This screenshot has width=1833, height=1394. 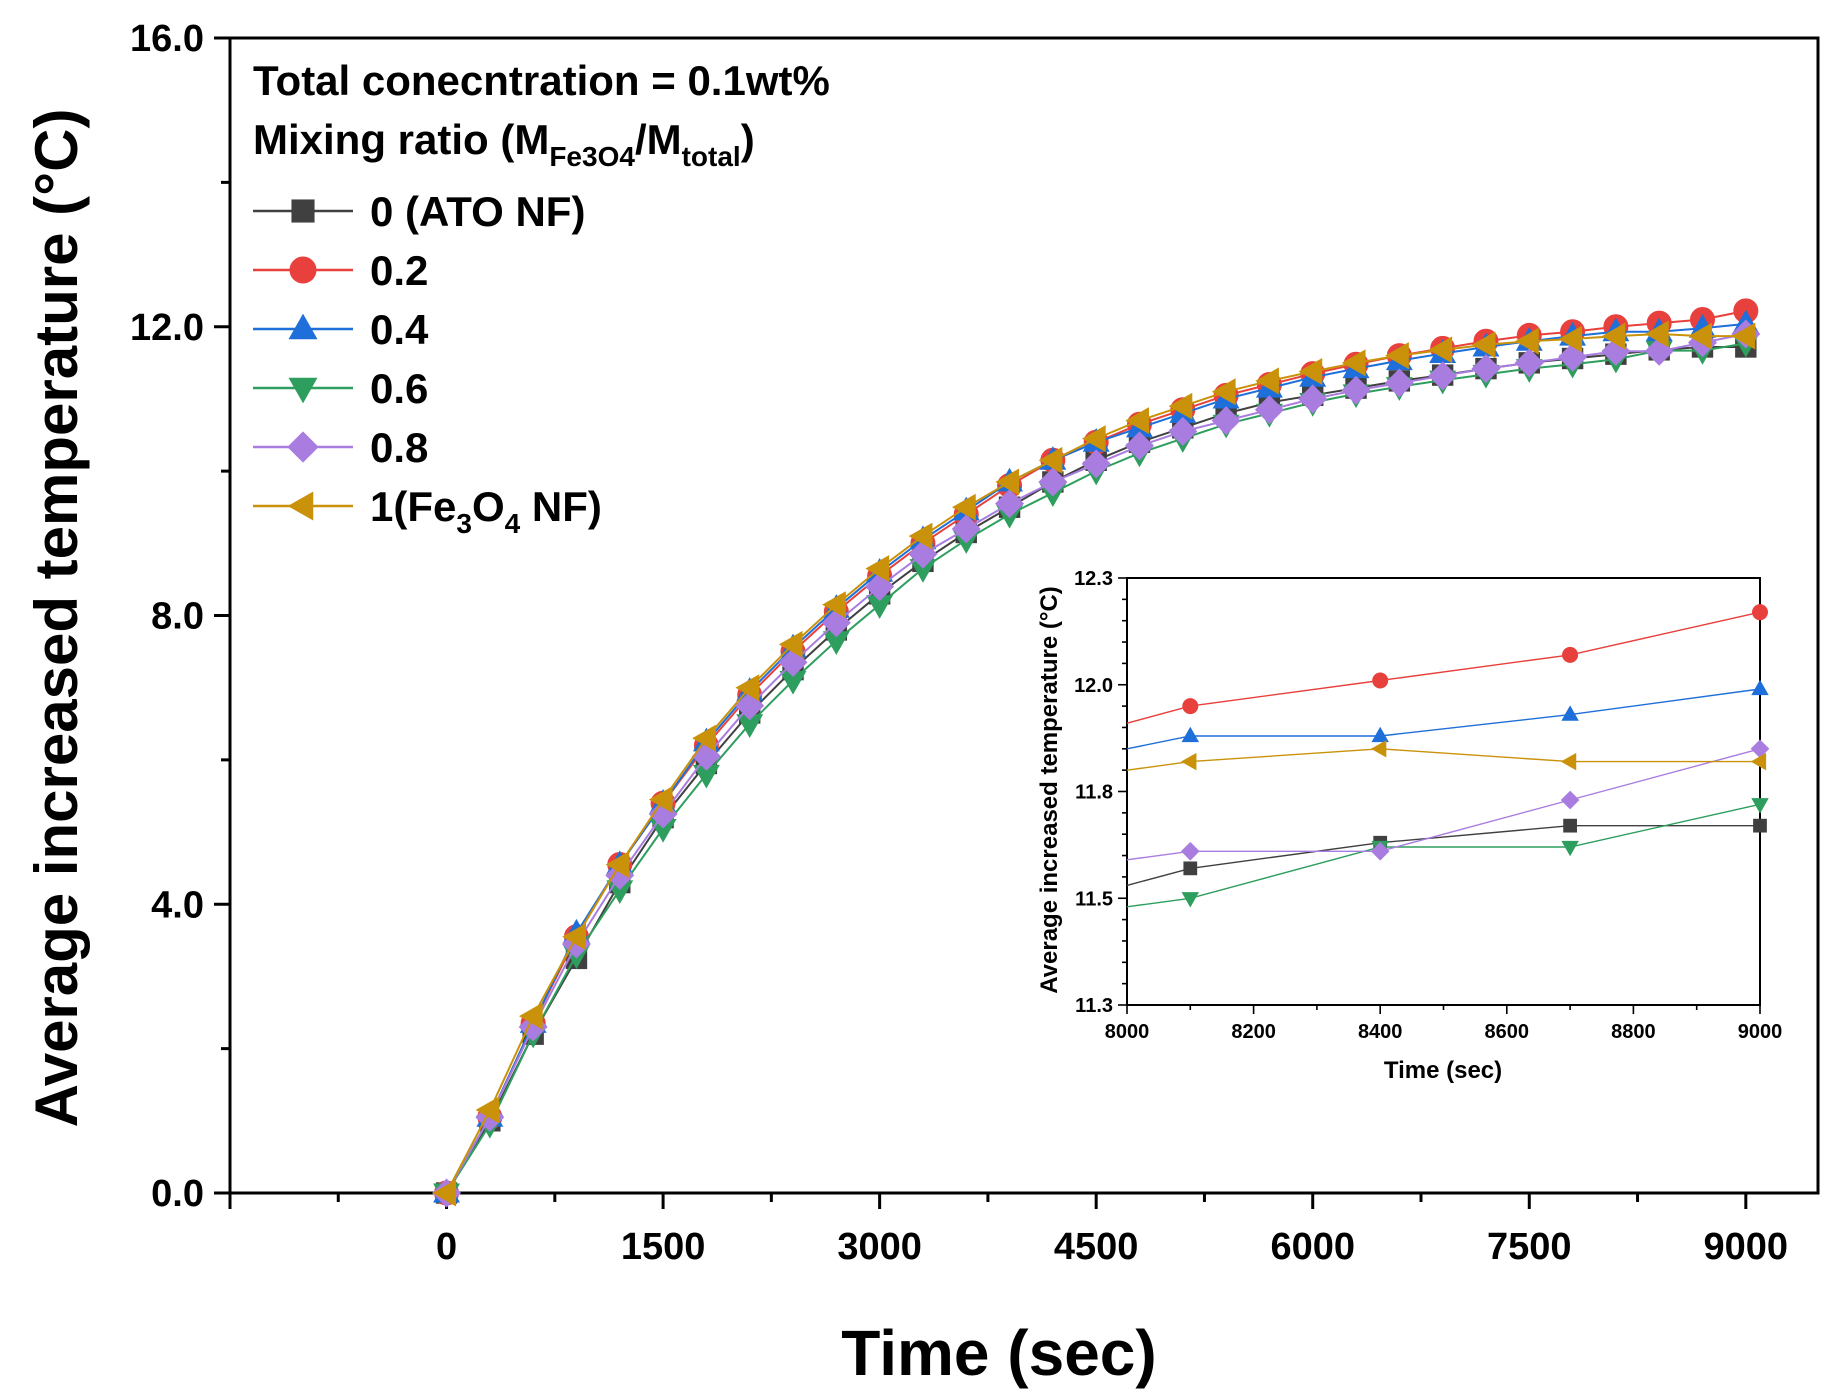 What do you see at coordinates (748, 139) in the screenshot?
I see `legend-title-suffix: )` at bounding box center [748, 139].